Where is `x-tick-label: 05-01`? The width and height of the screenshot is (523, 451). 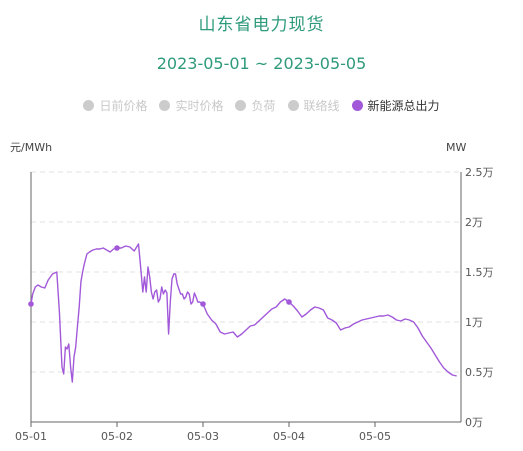 x-tick-label: 05-01 is located at coordinates (31, 436).